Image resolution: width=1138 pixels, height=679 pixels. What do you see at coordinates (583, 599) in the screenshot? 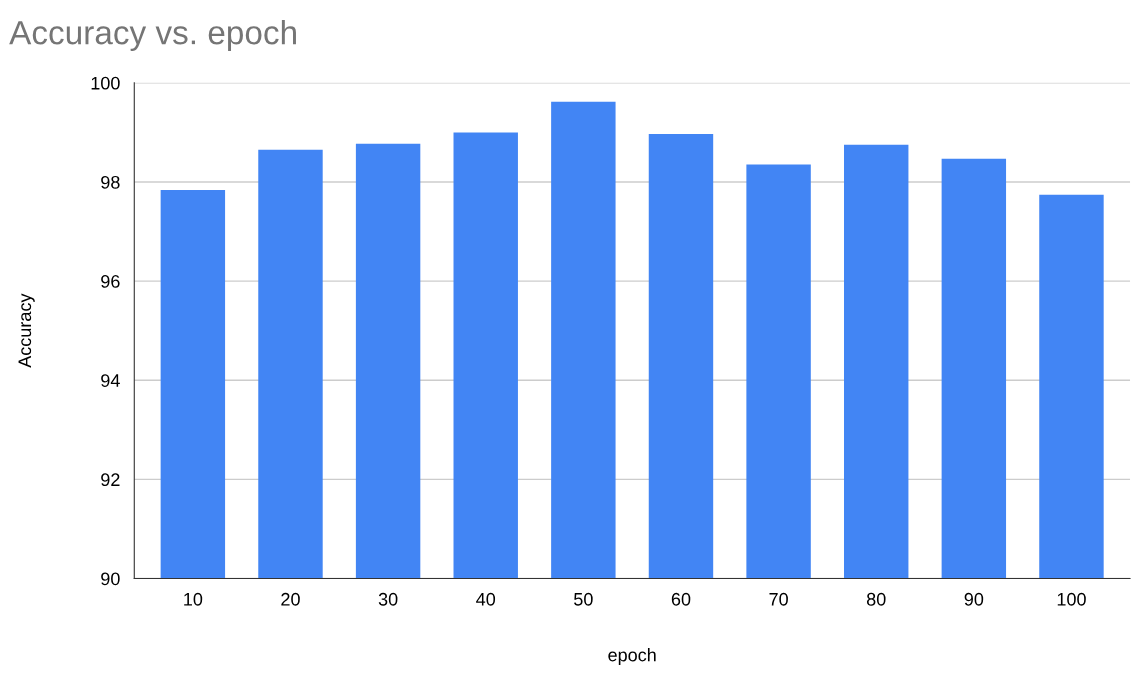
I see `x-tick-label: 50` at bounding box center [583, 599].